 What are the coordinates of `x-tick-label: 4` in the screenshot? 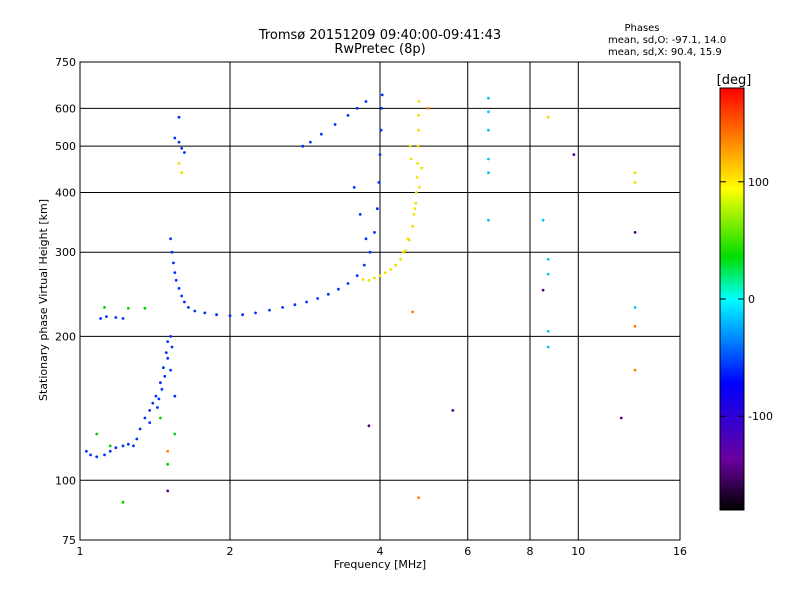 It's located at (380, 551).